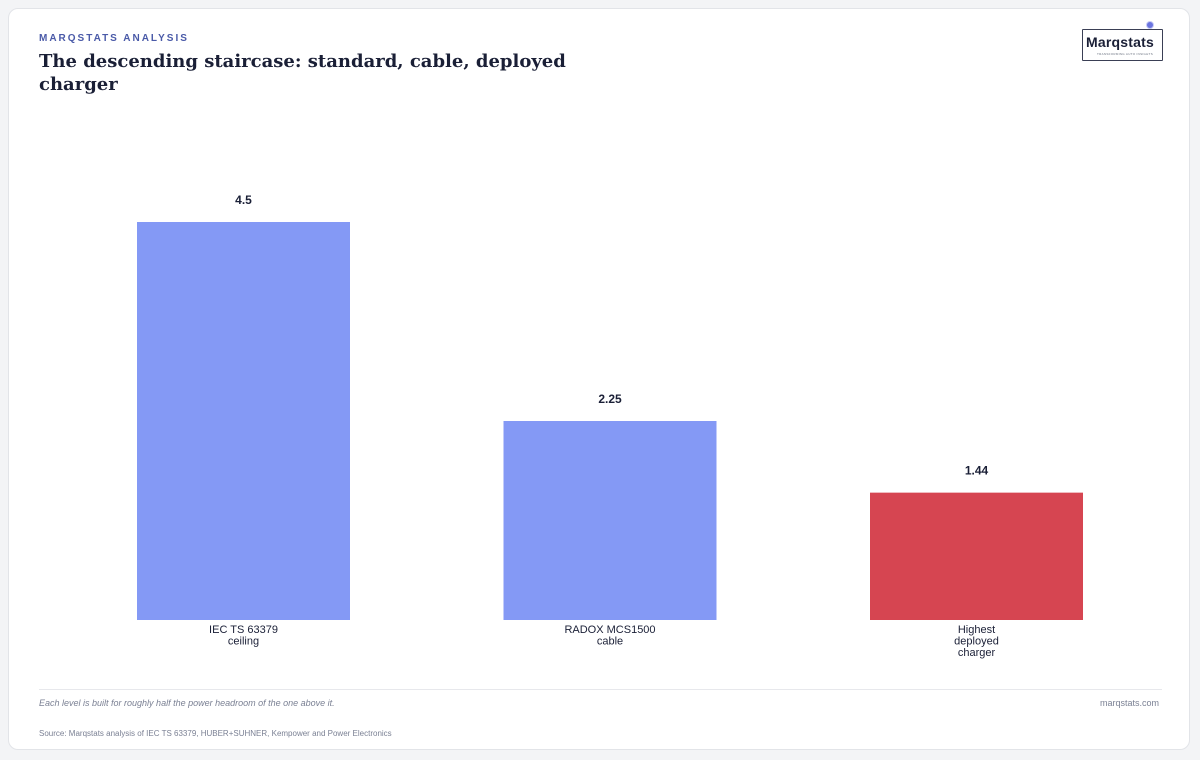  I want to click on kicker: MARQSTATS ANALYSIS, so click(114, 38).